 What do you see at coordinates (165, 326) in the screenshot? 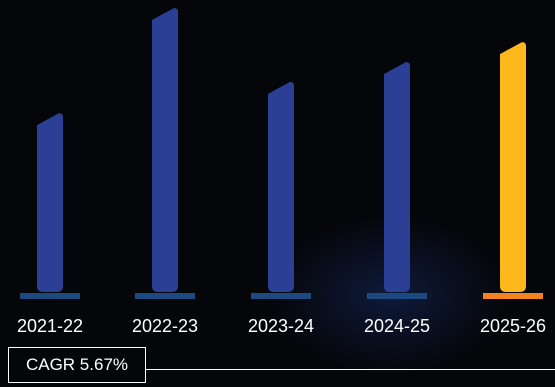
I see `x-tick-label: 2022-23` at bounding box center [165, 326].